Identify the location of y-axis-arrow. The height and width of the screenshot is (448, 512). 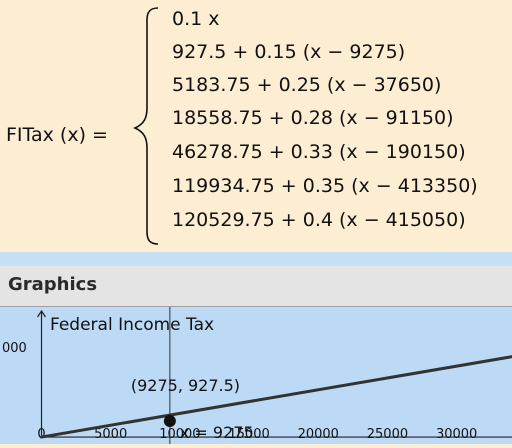
(42, 313).